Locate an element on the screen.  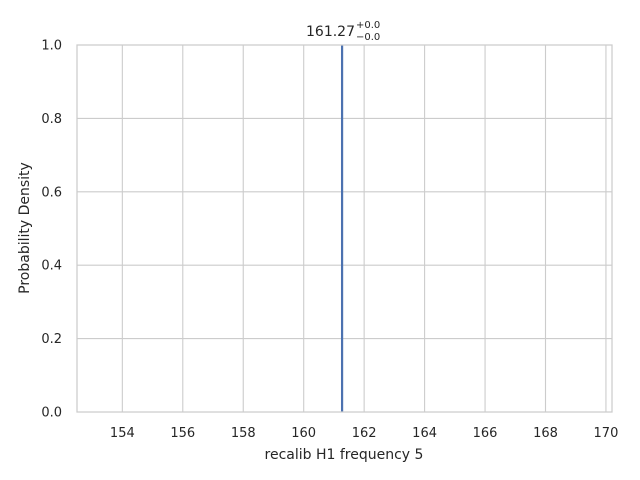
x-tick-label: 160 is located at coordinates (303, 433).